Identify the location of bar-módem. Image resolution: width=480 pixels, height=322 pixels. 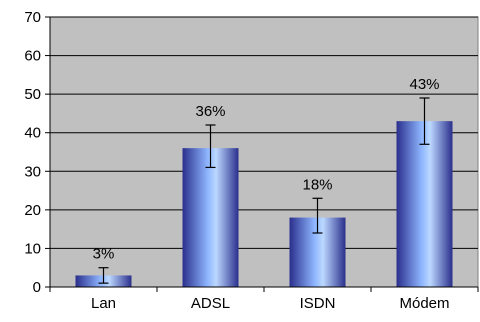
(424, 204).